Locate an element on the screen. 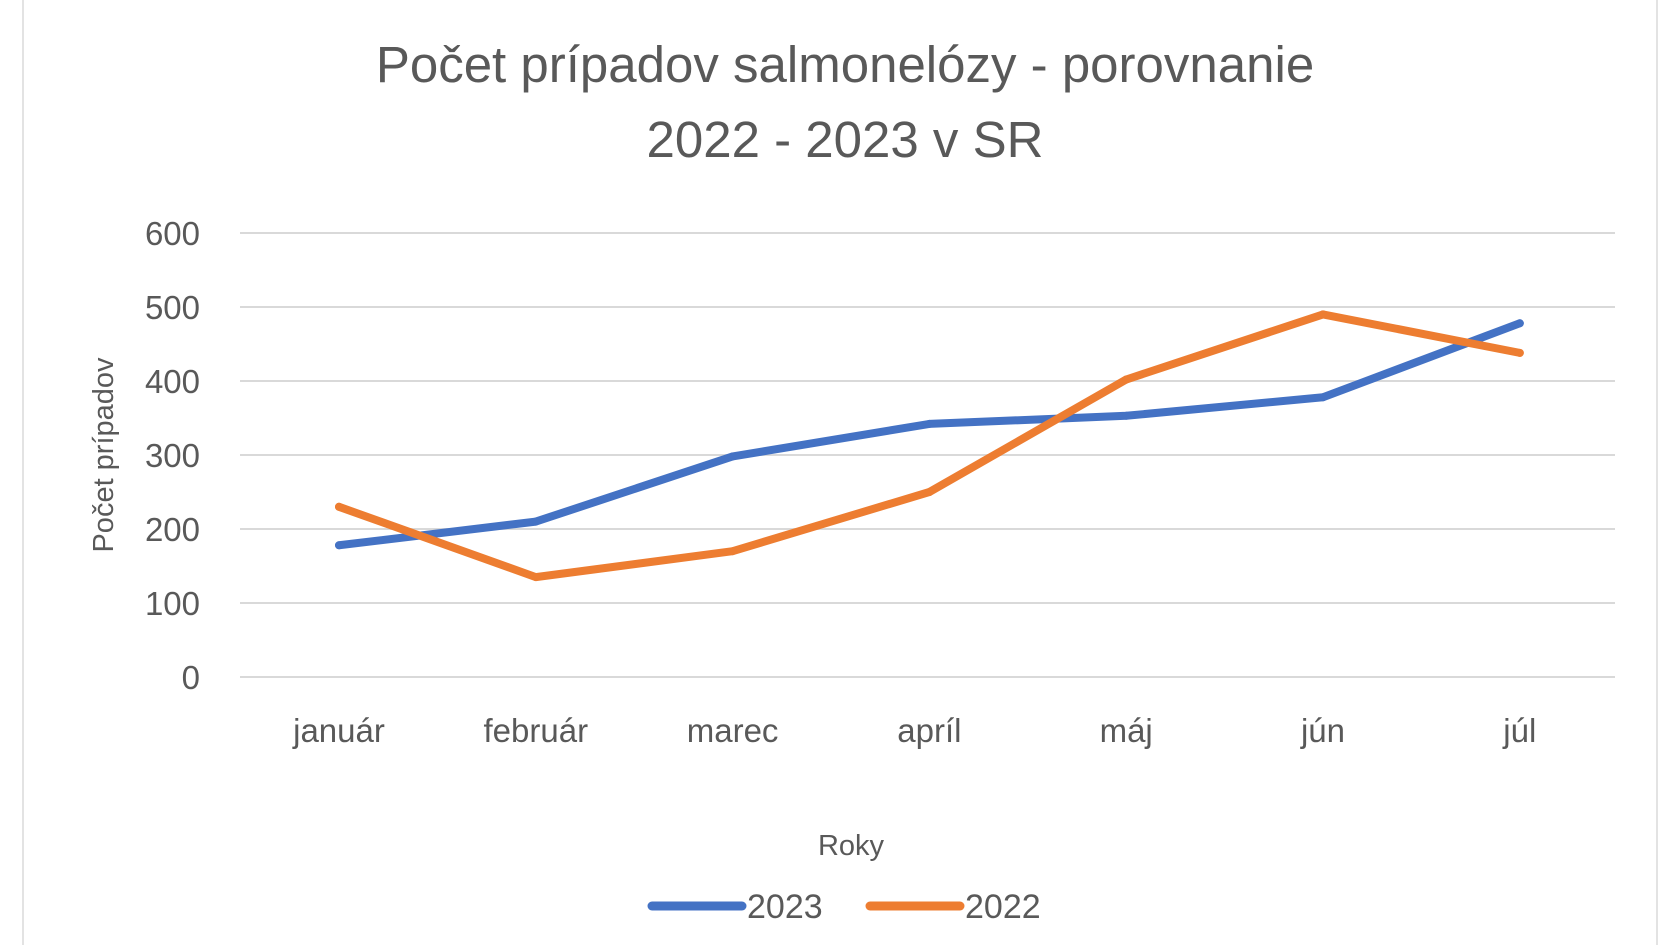  y-axis-ticks: 0 100 200 300 400 500 600 is located at coordinates (172, 455).